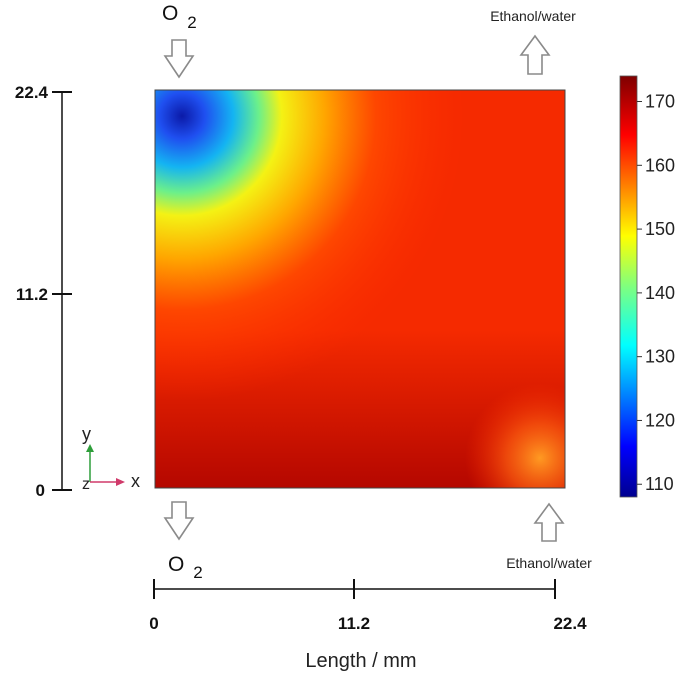 The height and width of the screenshot is (675, 685). Describe the element at coordinates (40, 490) in the screenshot. I see `y-tick-label: 0` at that location.